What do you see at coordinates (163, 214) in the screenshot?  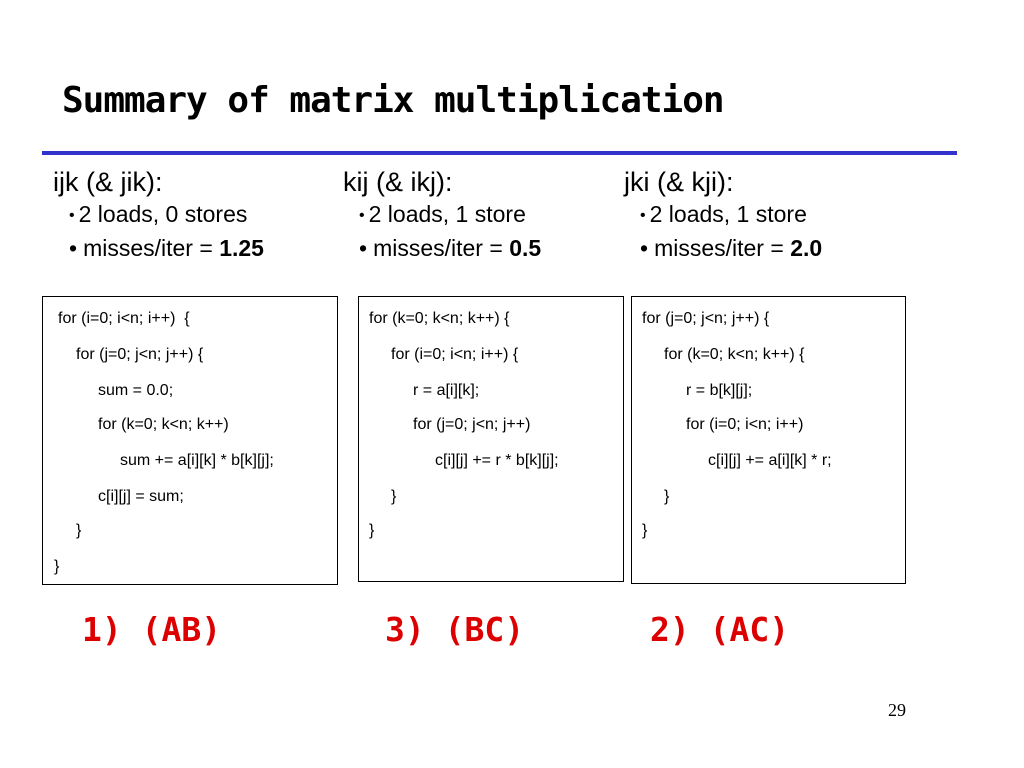 I see `bullet-text: 2 loads, 0 stores` at bounding box center [163, 214].